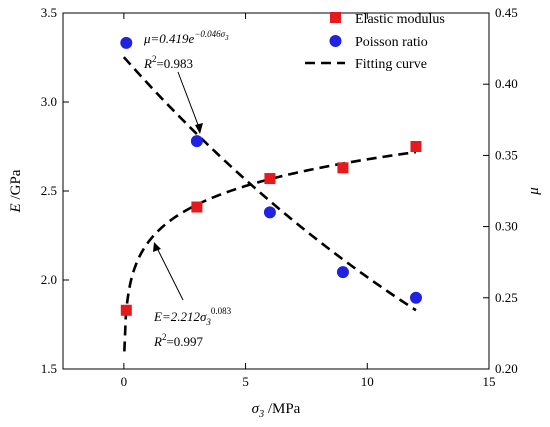 This screenshot has height=427, width=550. What do you see at coordinates (506, 83) in the screenshot?
I see `y-right-tick-label: 0.40` at bounding box center [506, 83].